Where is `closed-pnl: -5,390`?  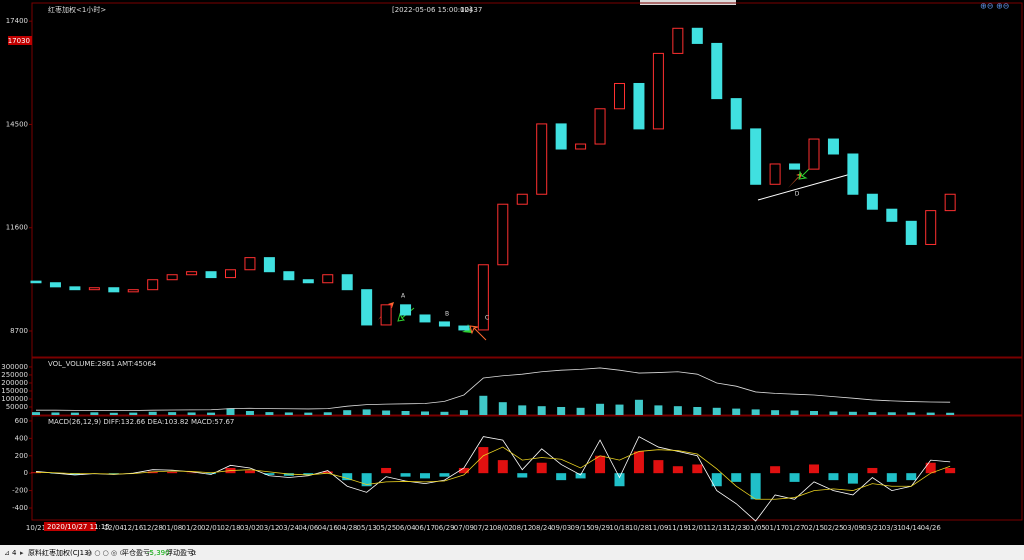
closed-pnl: -5,390 is located at coordinates (158, 553).